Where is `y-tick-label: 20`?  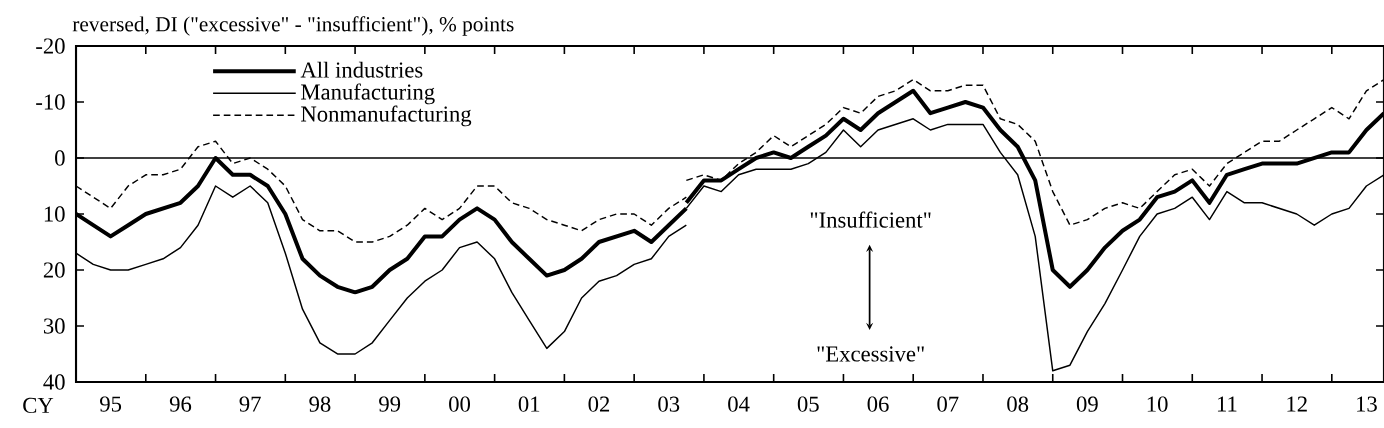
y-tick-label: 20 is located at coordinates (54, 270).